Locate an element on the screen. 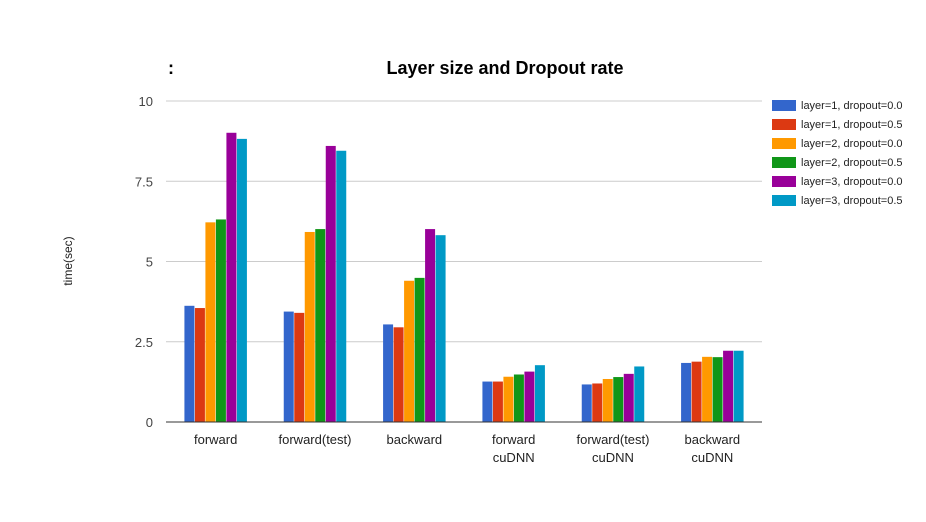 The image size is (926, 522). x-category-label: forward cuDNN is located at coordinates (513, 448).